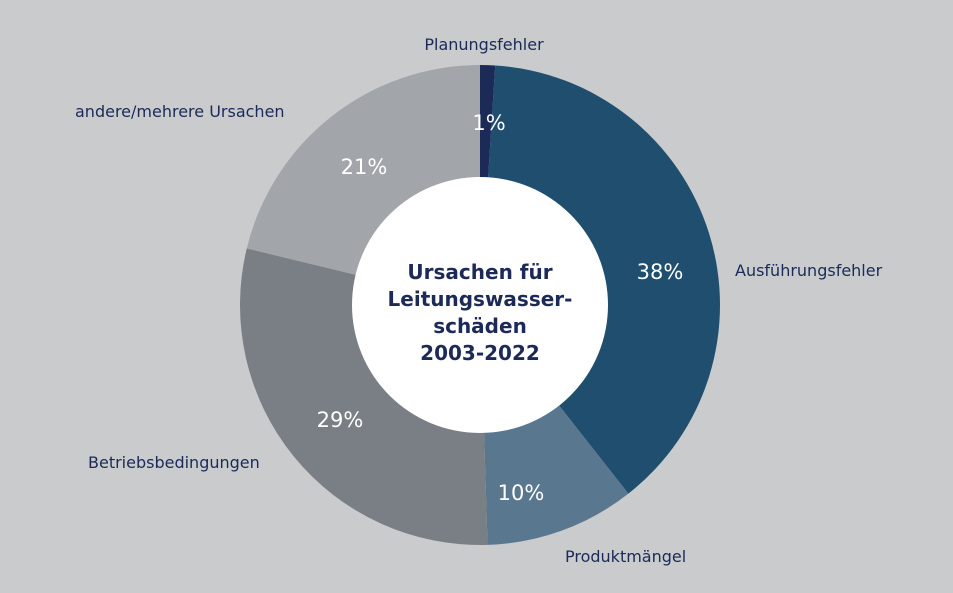 The image size is (953, 593). Describe the element at coordinates (479, 272) in the screenshot. I see `center-title-line-1: Ursachen für` at that location.